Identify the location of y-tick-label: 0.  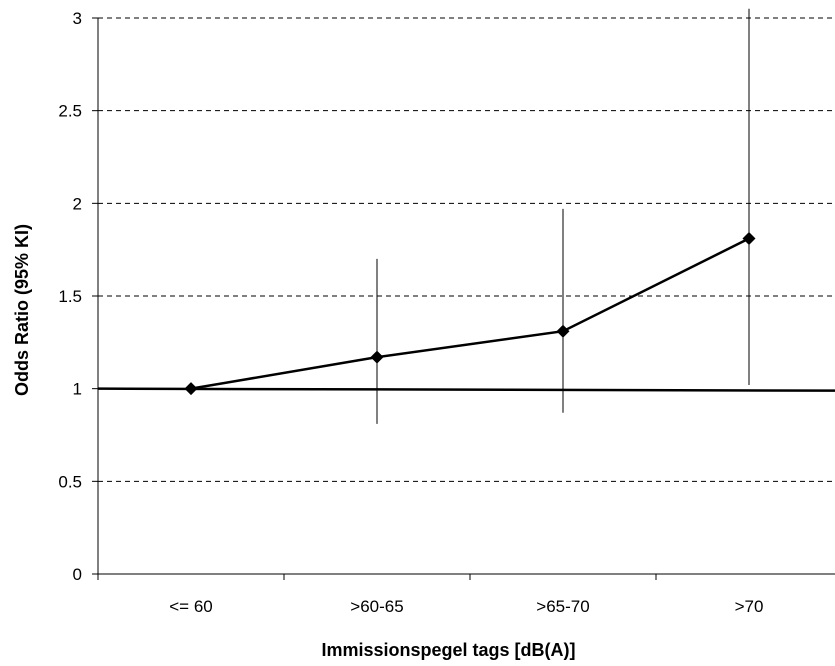
(77, 574).